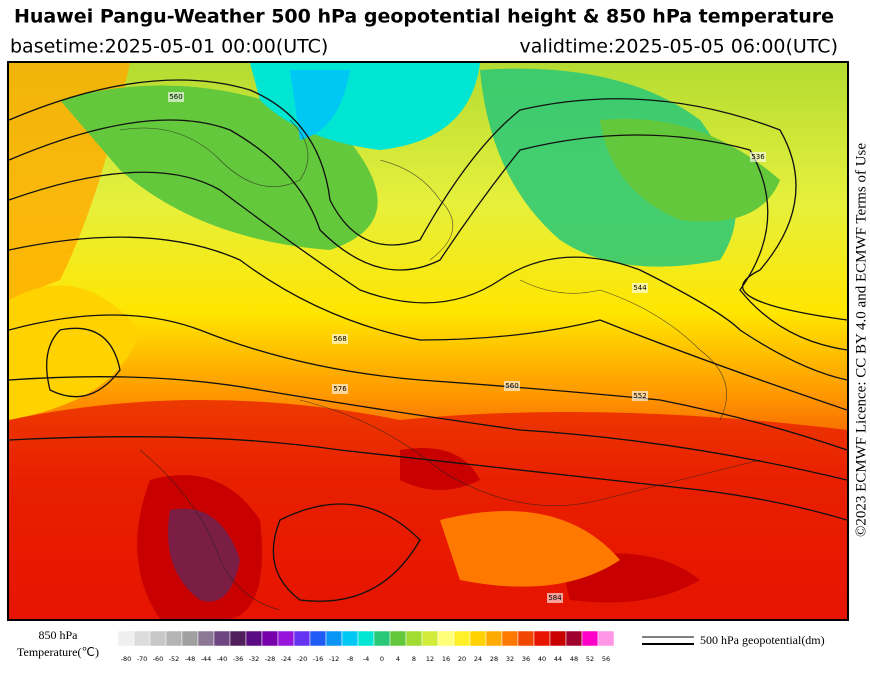  Describe the element at coordinates (350, 659) in the screenshot. I see `color-tick-label: -8` at that location.